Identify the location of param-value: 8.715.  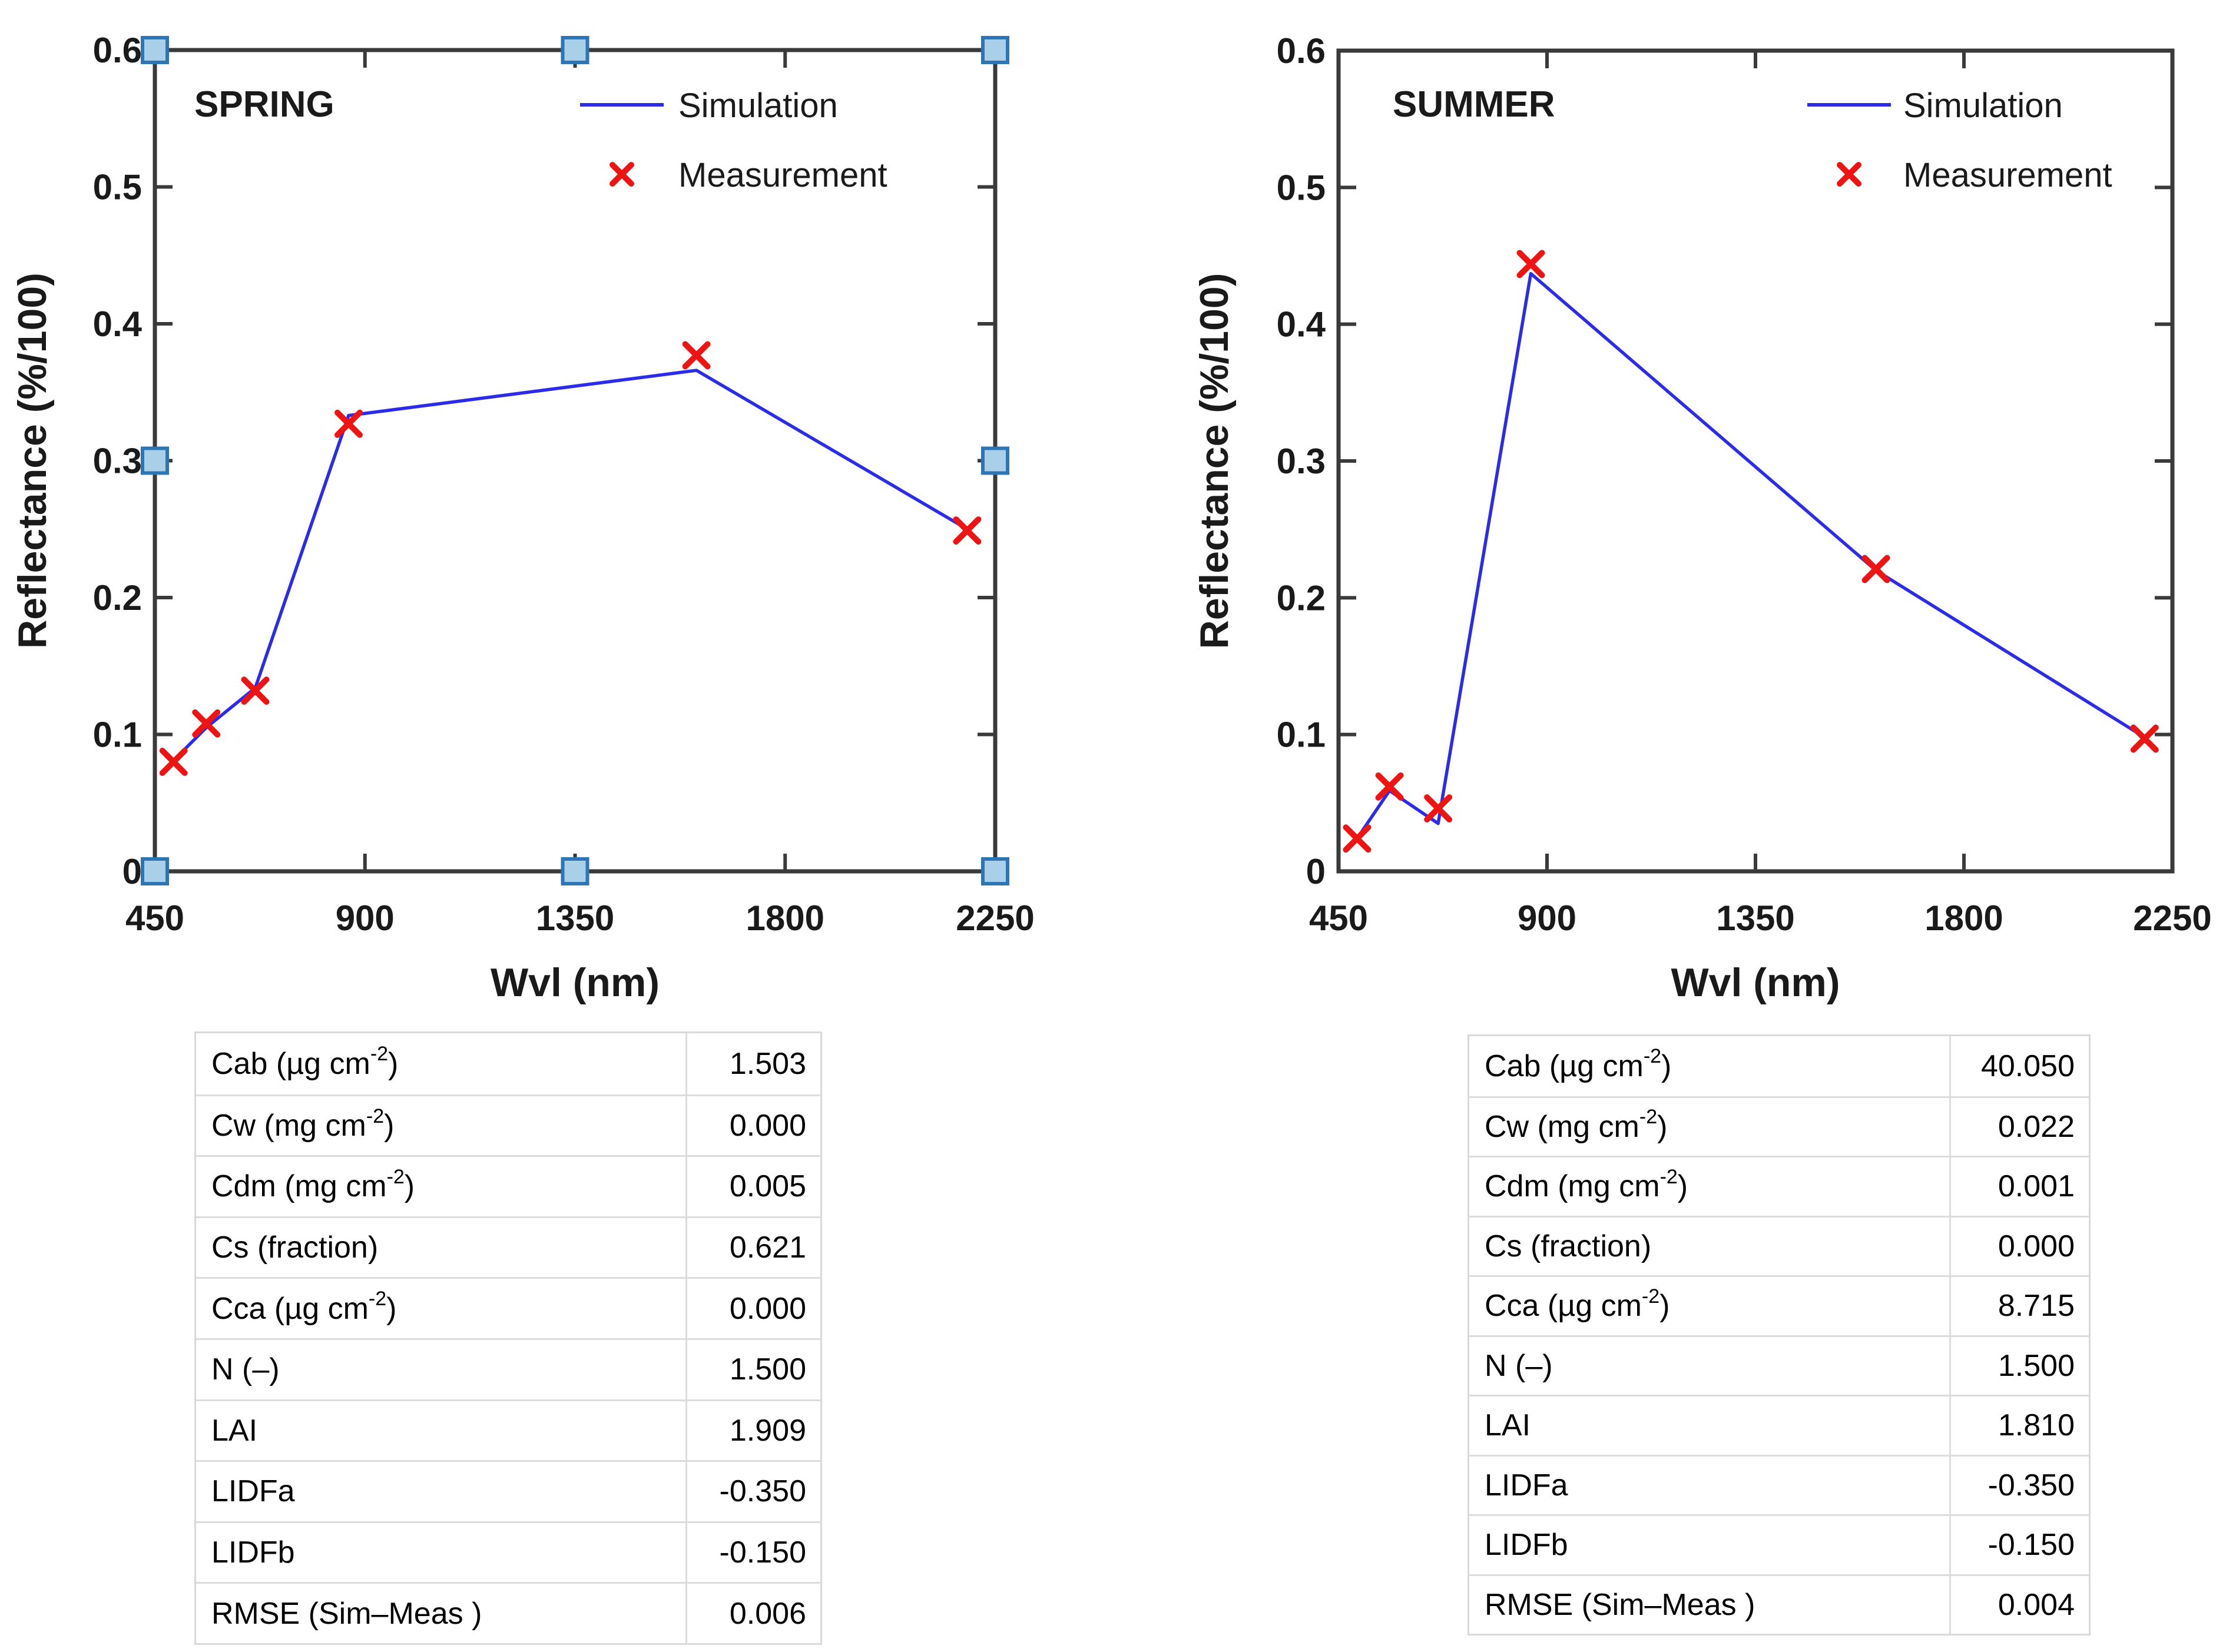
(2020, 1305).